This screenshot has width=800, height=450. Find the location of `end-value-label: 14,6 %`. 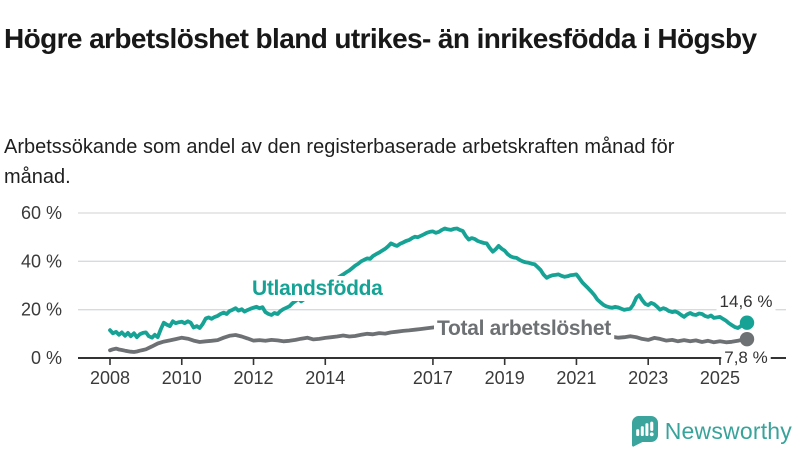

end-value-label: 14,6 % is located at coordinates (746, 301).